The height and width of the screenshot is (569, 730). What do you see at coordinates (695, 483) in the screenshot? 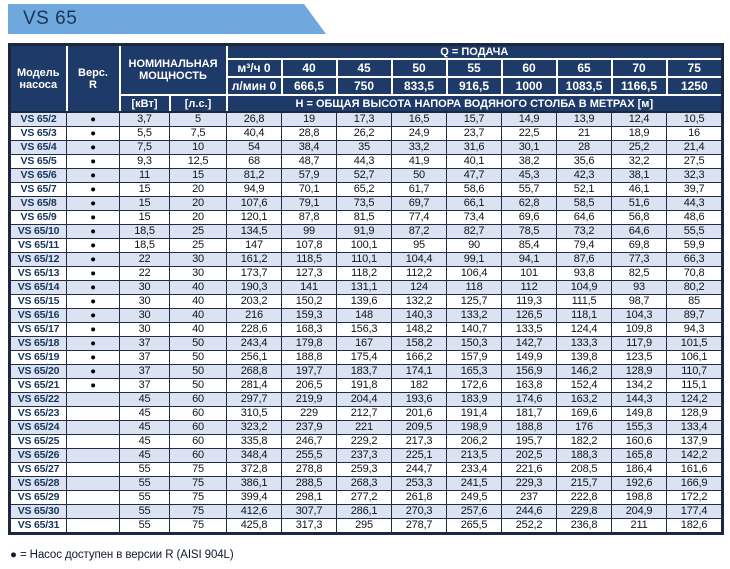
I see `head-value-cell: 166,9` at bounding box center [695, 483].